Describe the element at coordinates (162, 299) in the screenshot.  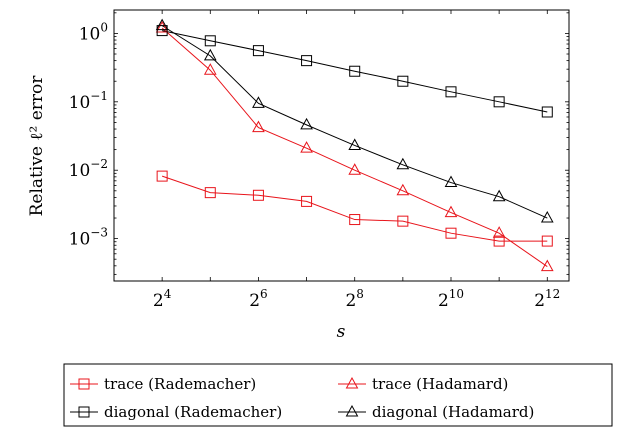
I see `x-tick-label: 24` at that location.